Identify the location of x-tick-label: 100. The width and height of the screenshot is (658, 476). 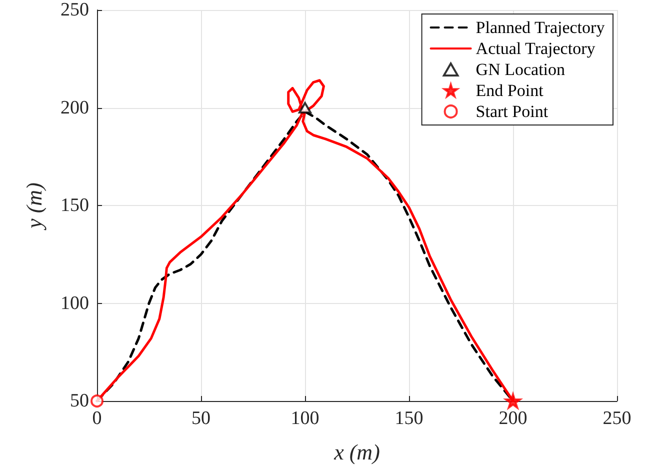
(305, 418).